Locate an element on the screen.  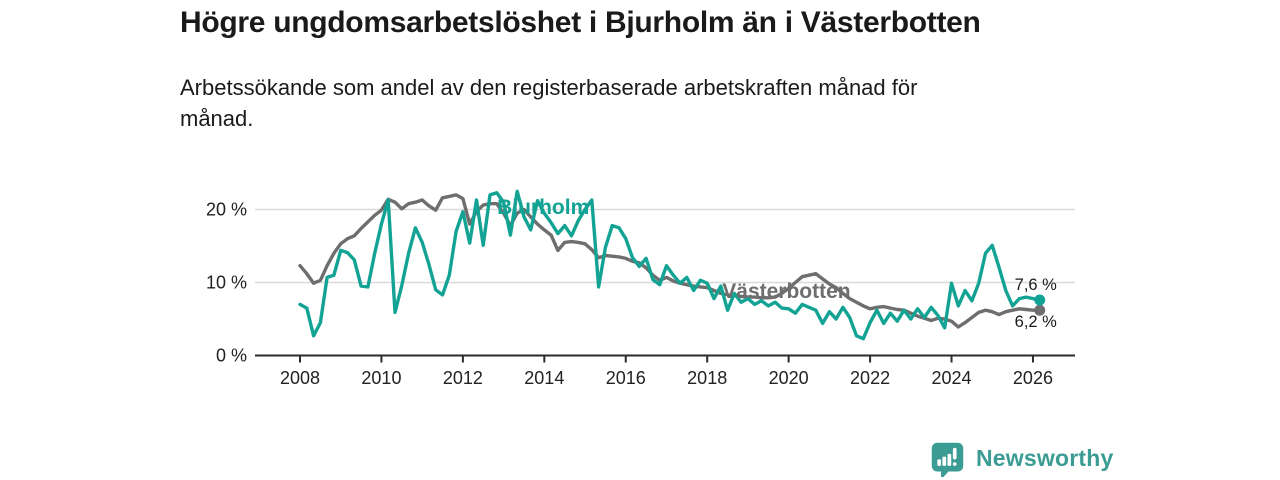
västerbotten-end-dot is located at coordinates (1040, 310).